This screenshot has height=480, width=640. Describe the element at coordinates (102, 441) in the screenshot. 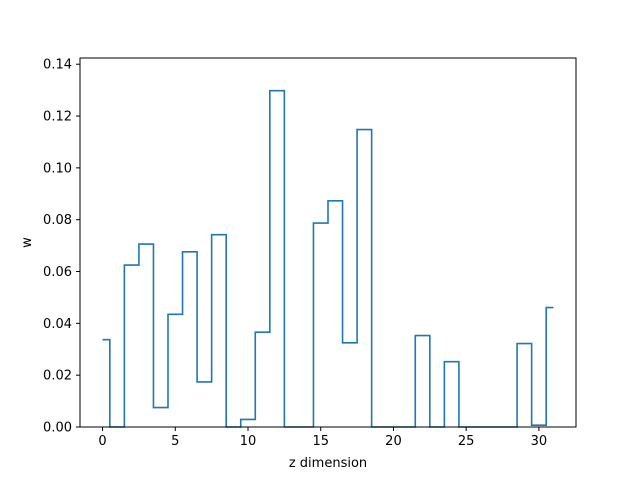

I see `x-tick-label: 0` at that location.